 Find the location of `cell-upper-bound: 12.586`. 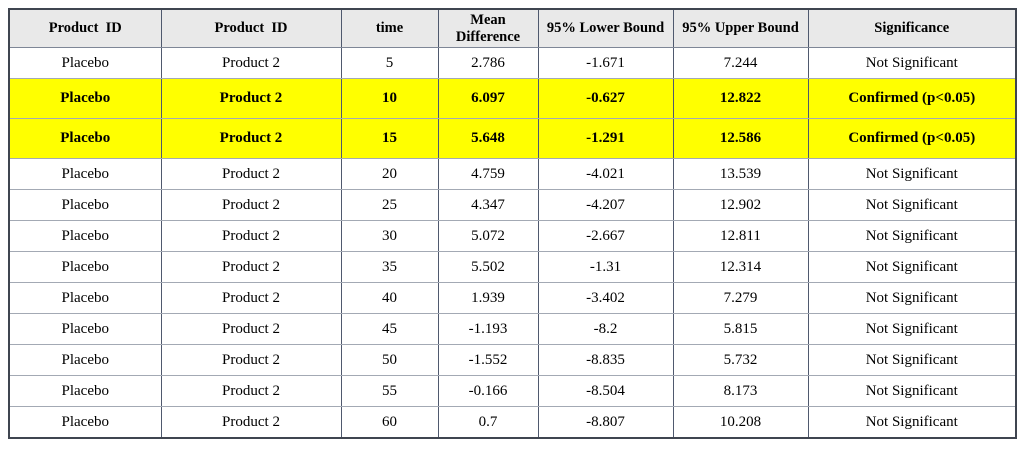

cell-upper-bound: 12.586 is located at coordinates (740, 139).